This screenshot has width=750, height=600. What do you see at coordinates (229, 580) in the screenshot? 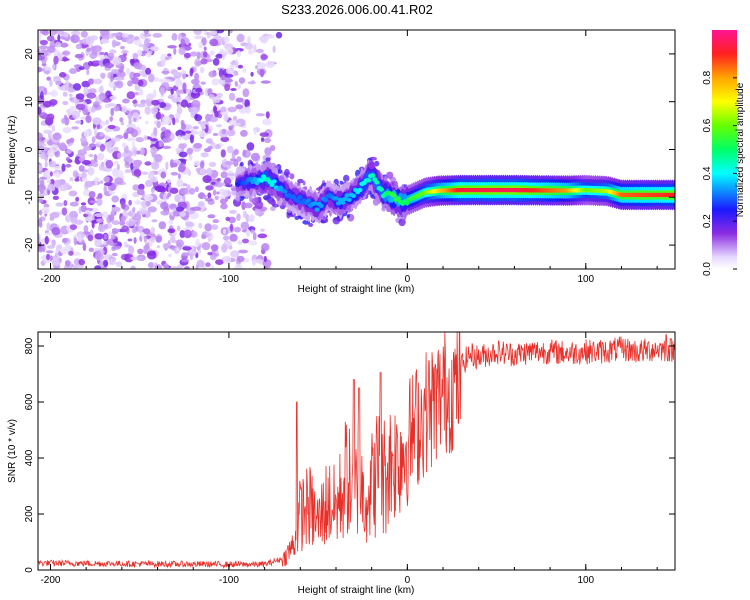
I see `snr-x-tick-label: -100` at bounding box center [229, 580].